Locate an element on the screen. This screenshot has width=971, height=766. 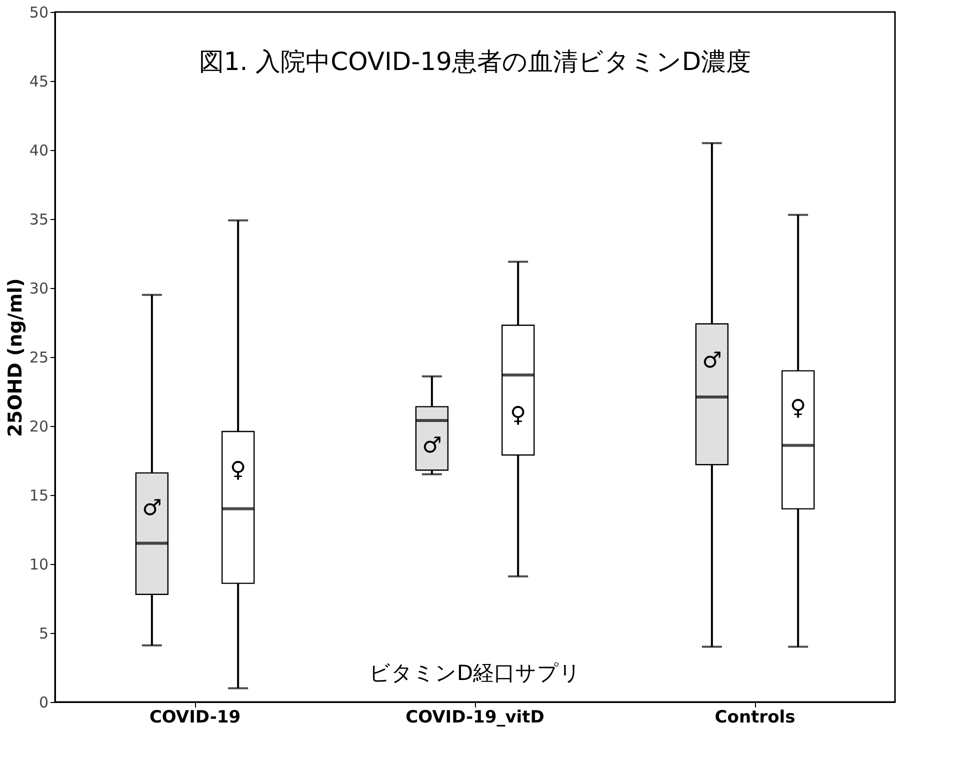
series-label: ♀ is located at coordinates (238, 471).